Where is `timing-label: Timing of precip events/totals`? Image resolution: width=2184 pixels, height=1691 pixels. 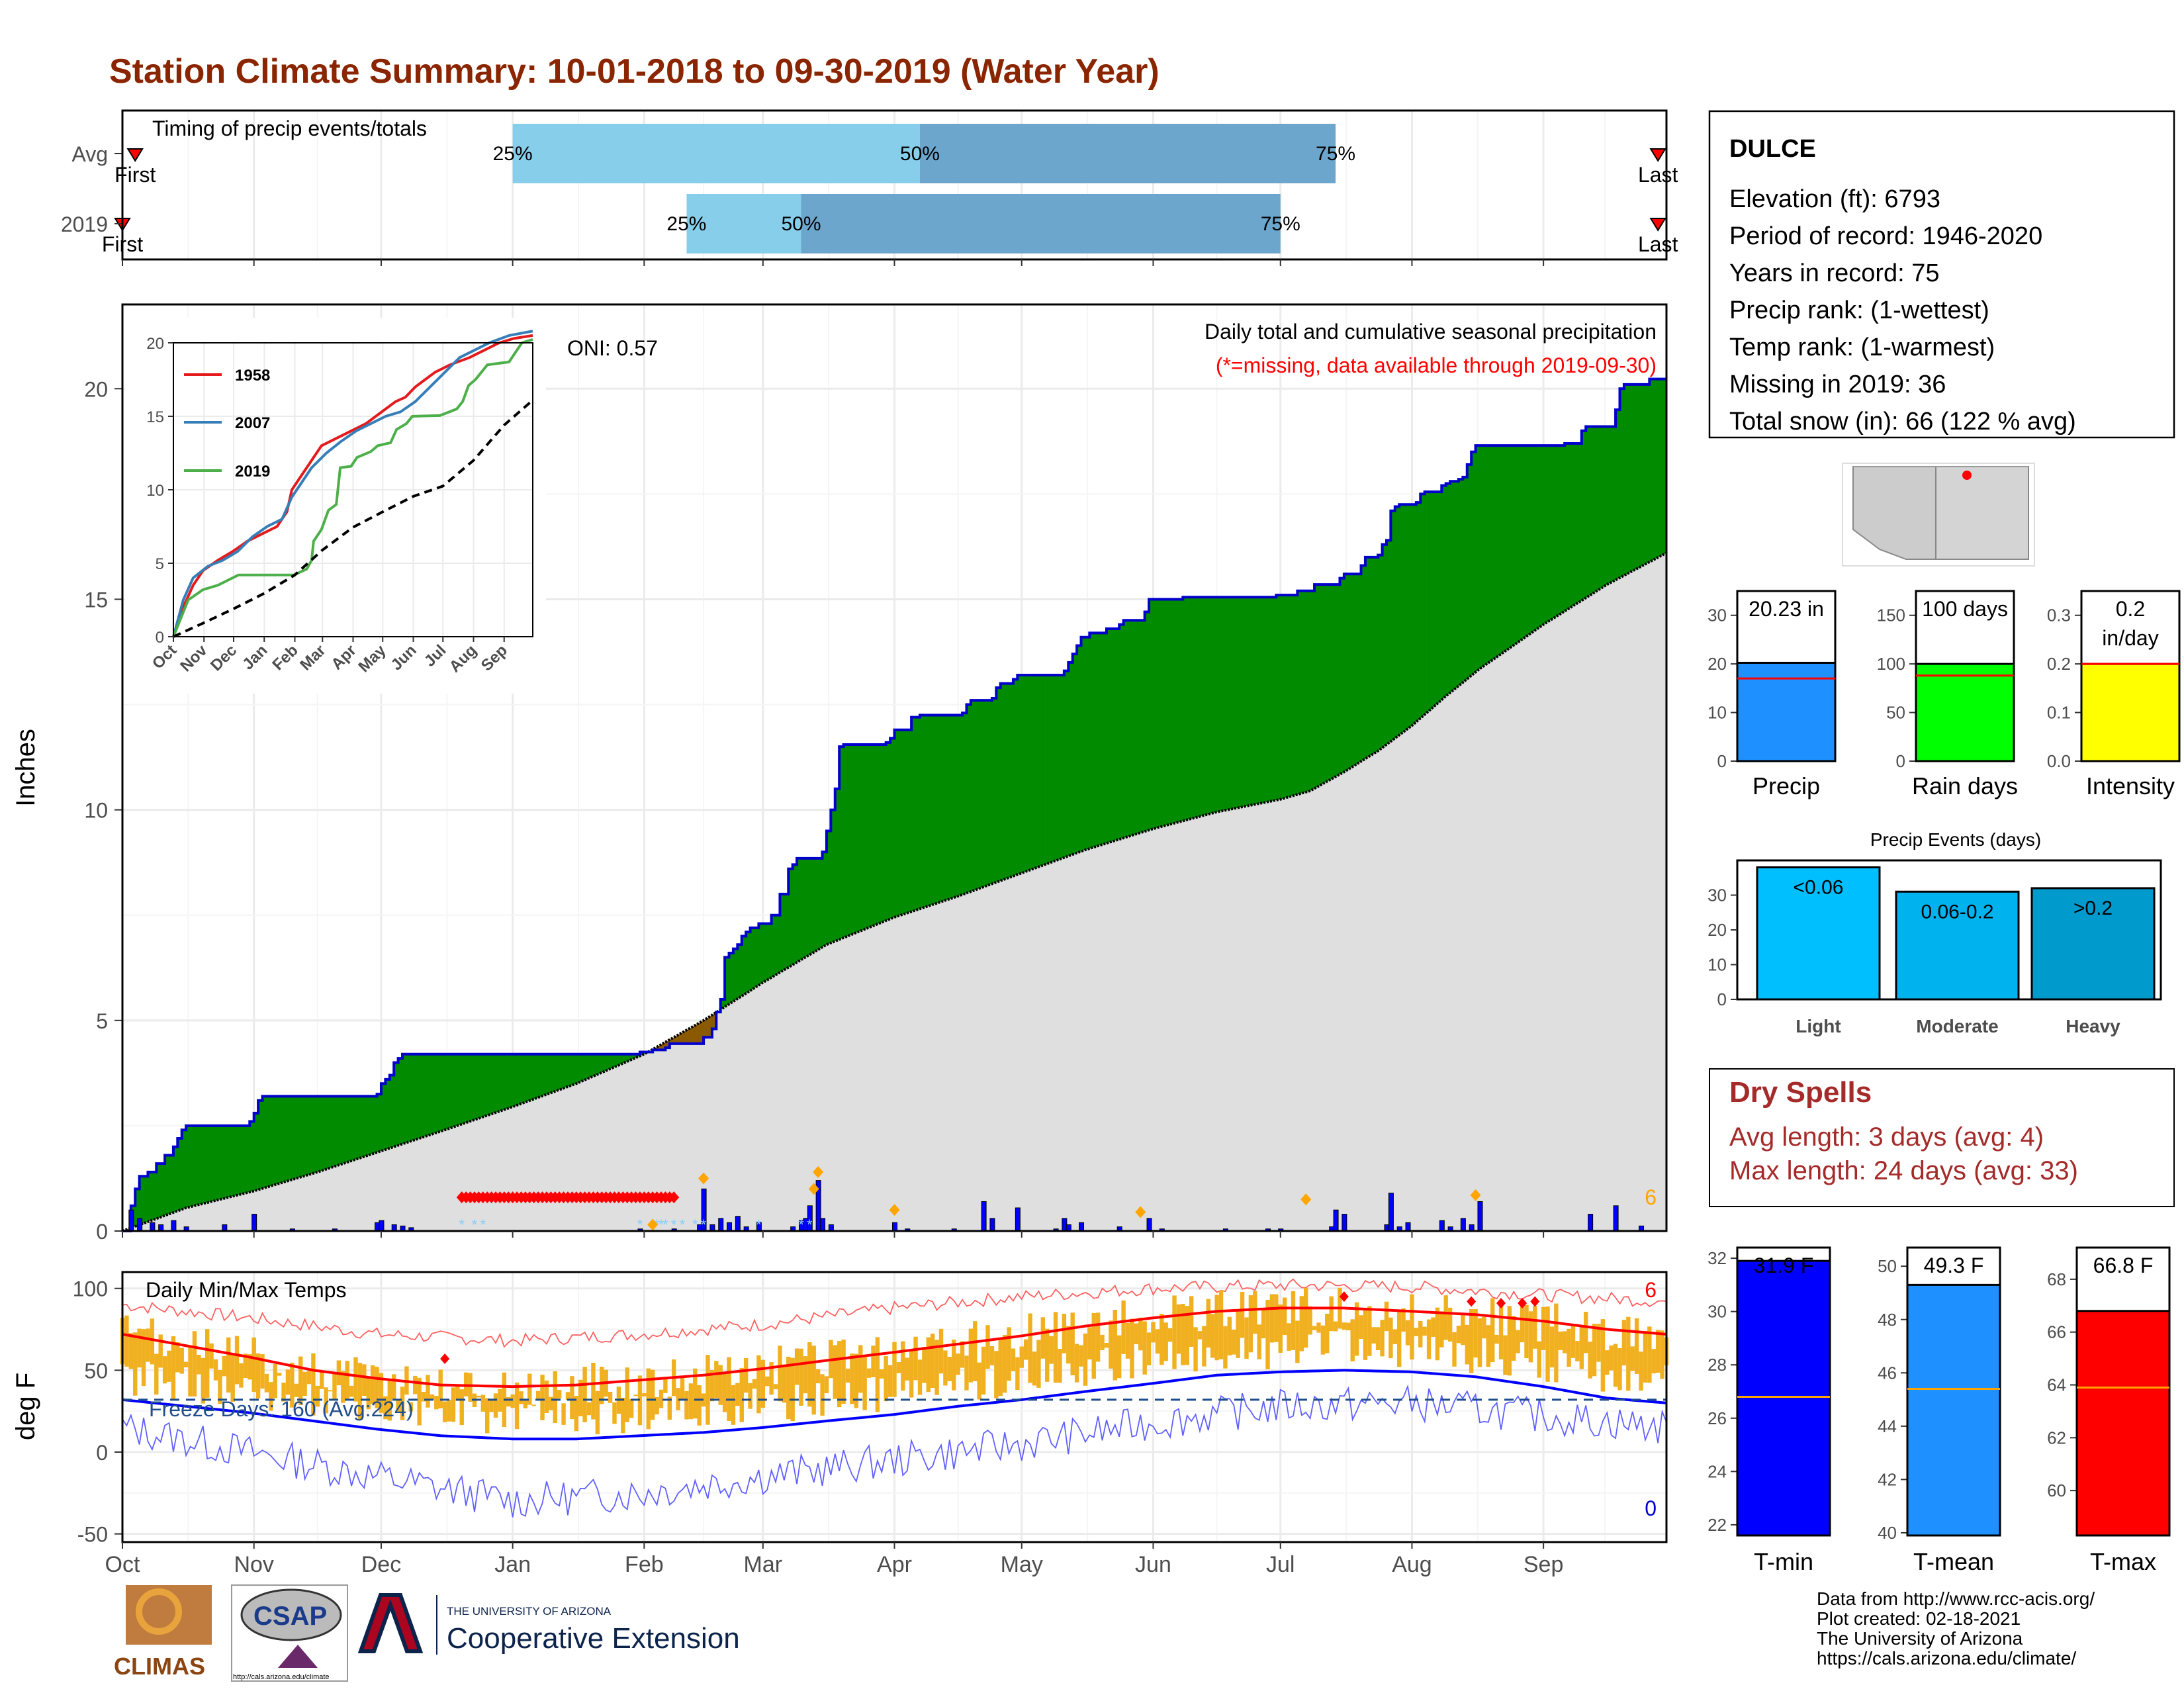 timing-label: Timing of precip events/totals is located at coordinates (289, 128).